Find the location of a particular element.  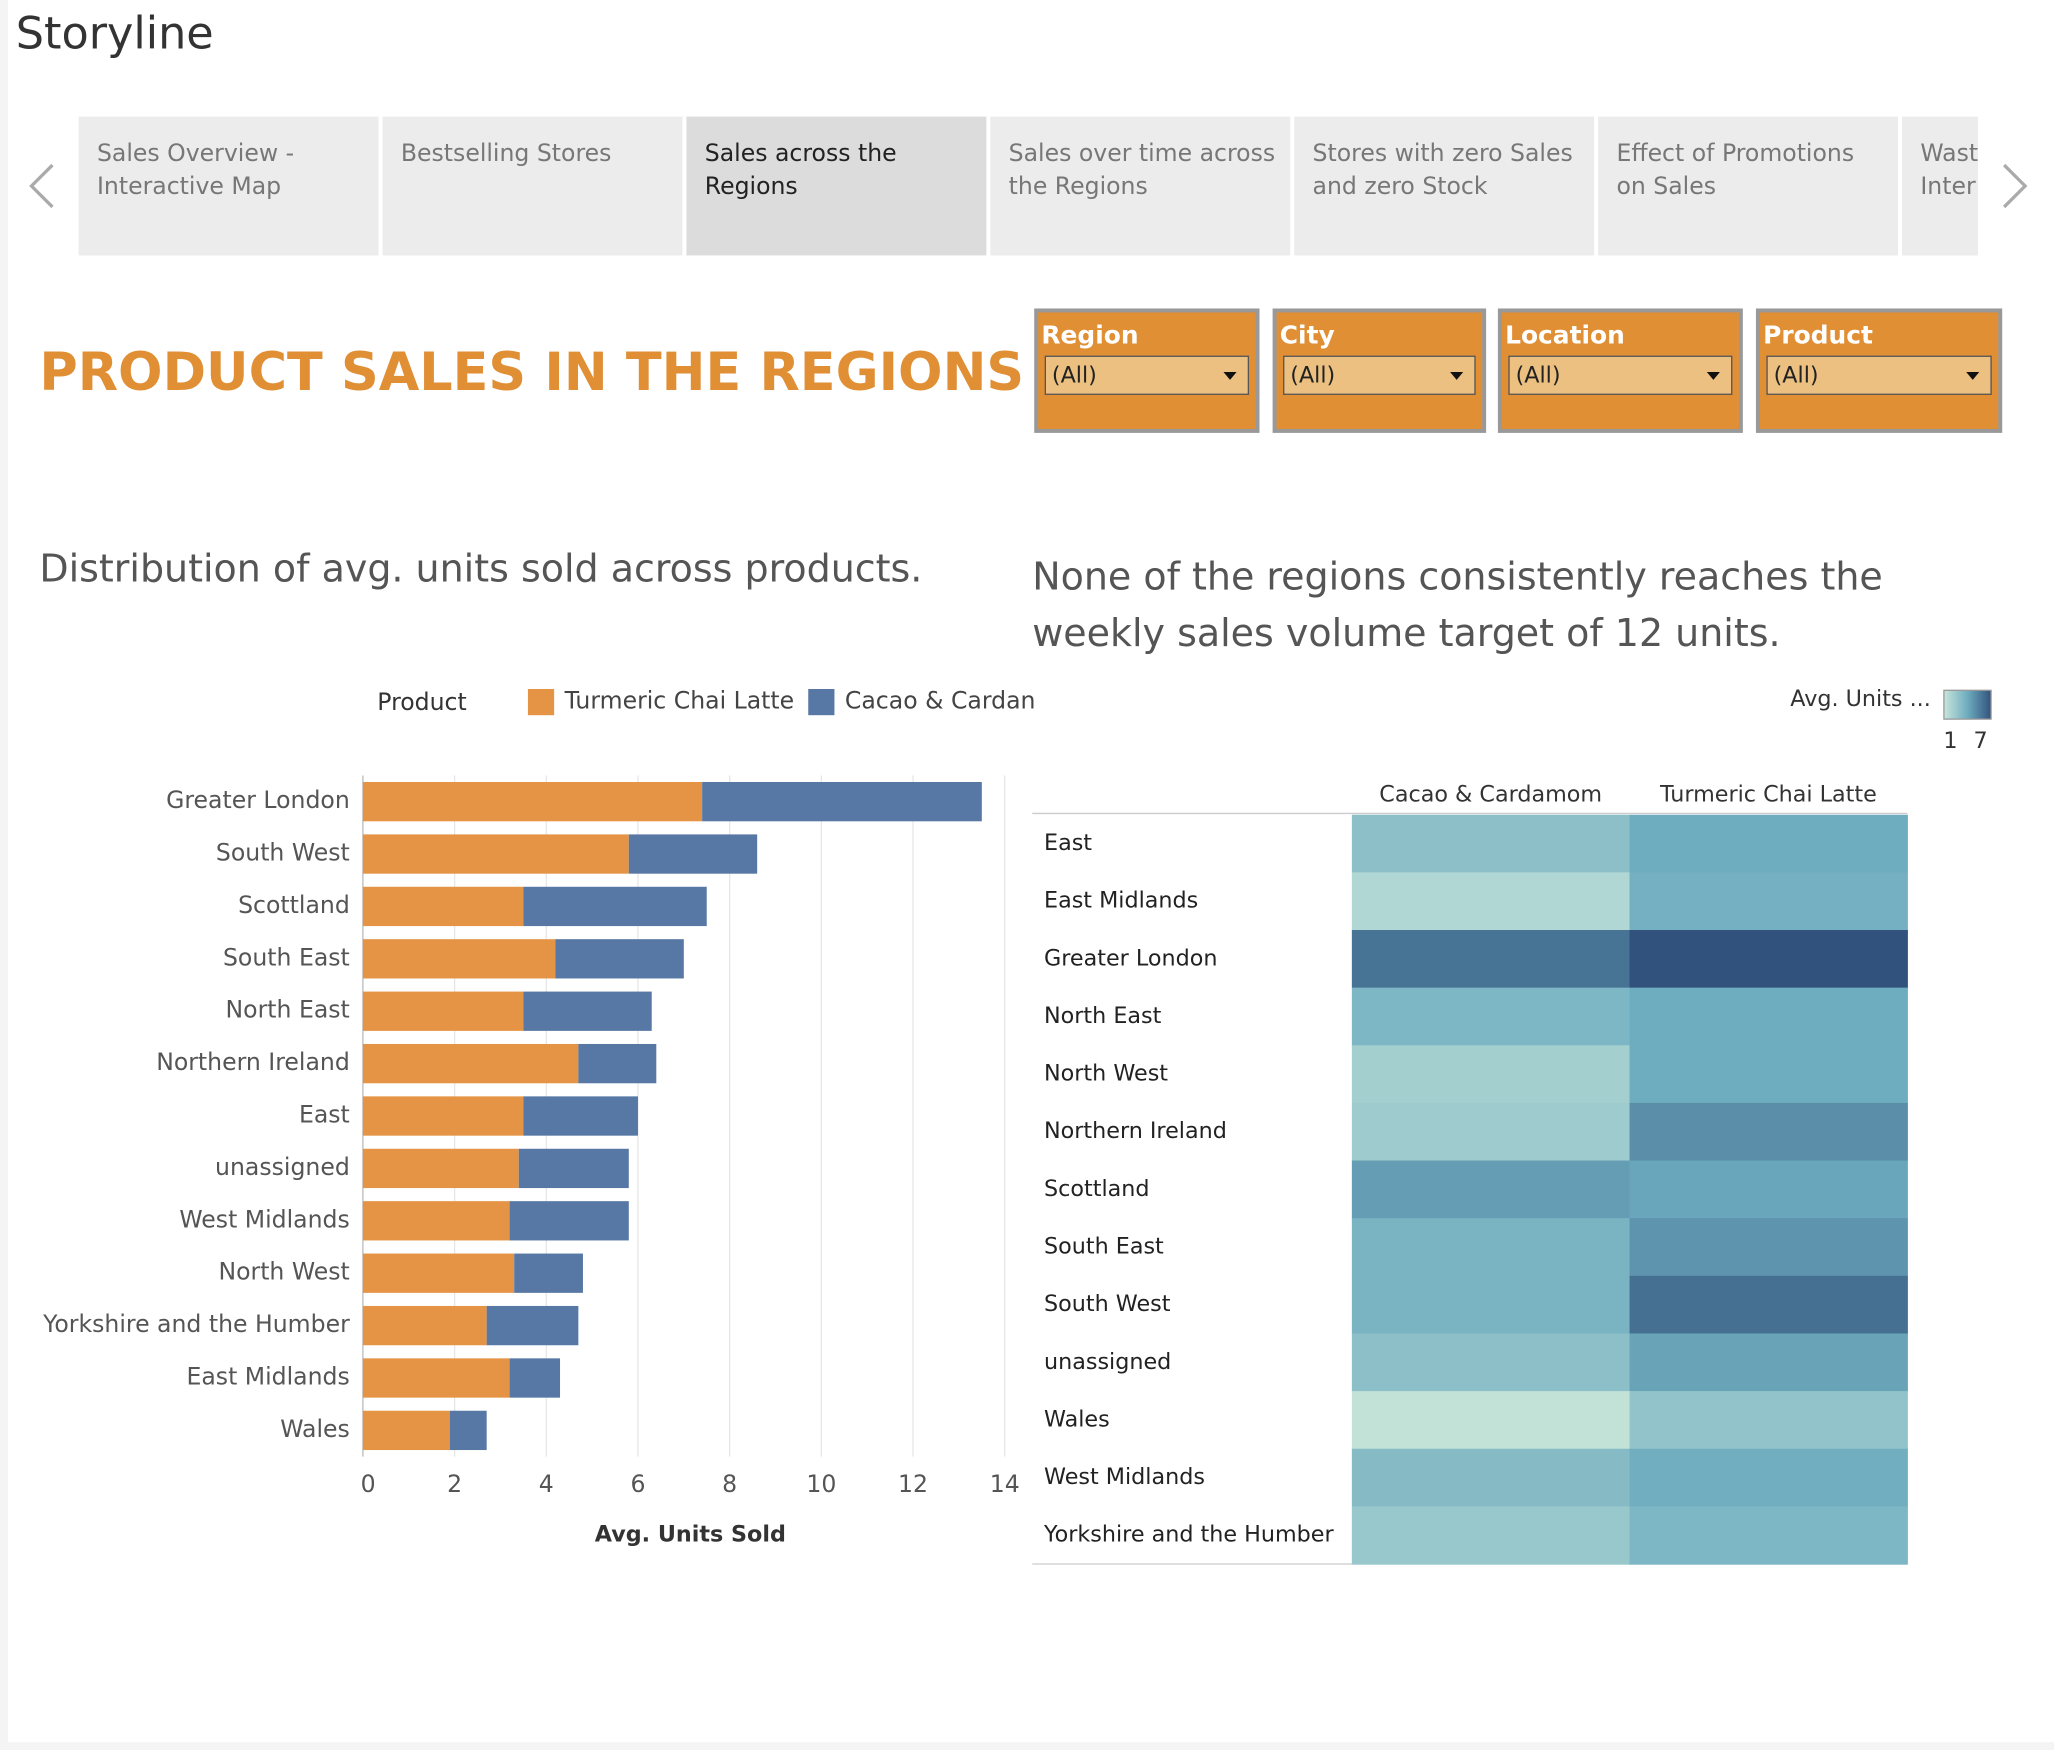

tab-label: Regions is located at coordinates (751, 186).